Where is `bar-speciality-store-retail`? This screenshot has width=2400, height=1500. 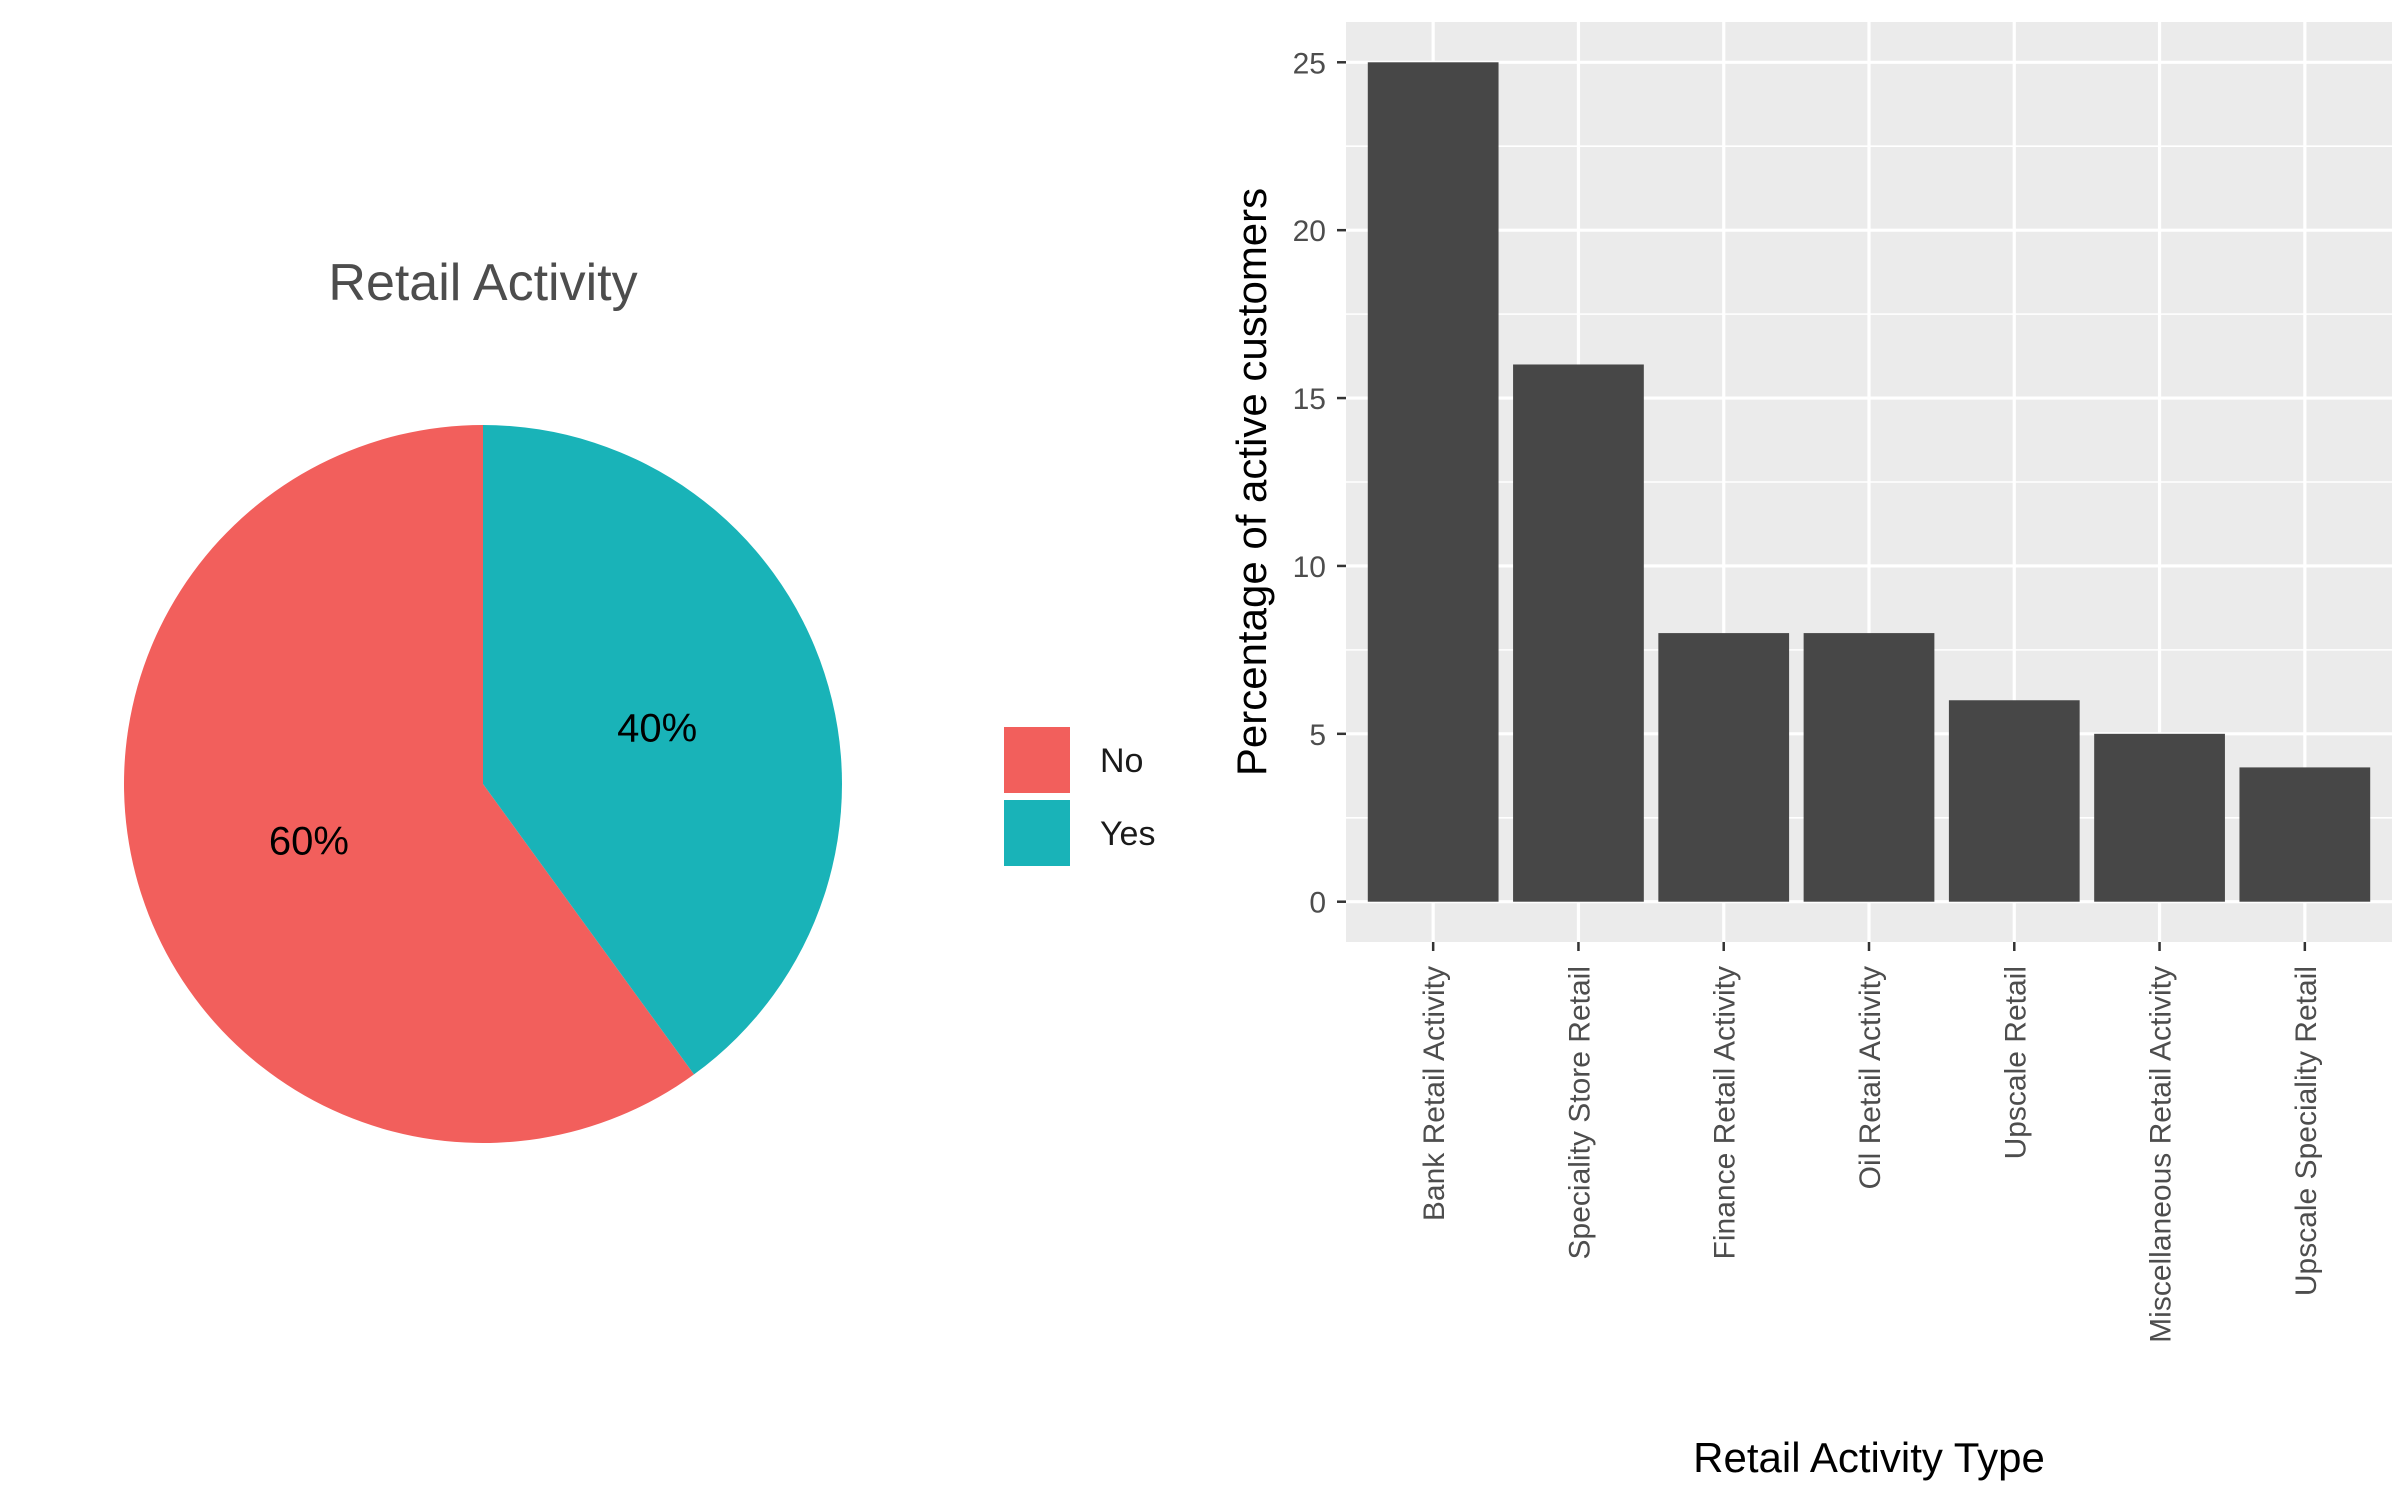 bar-speciality-store-retail is located at coordinates (1578, 633).